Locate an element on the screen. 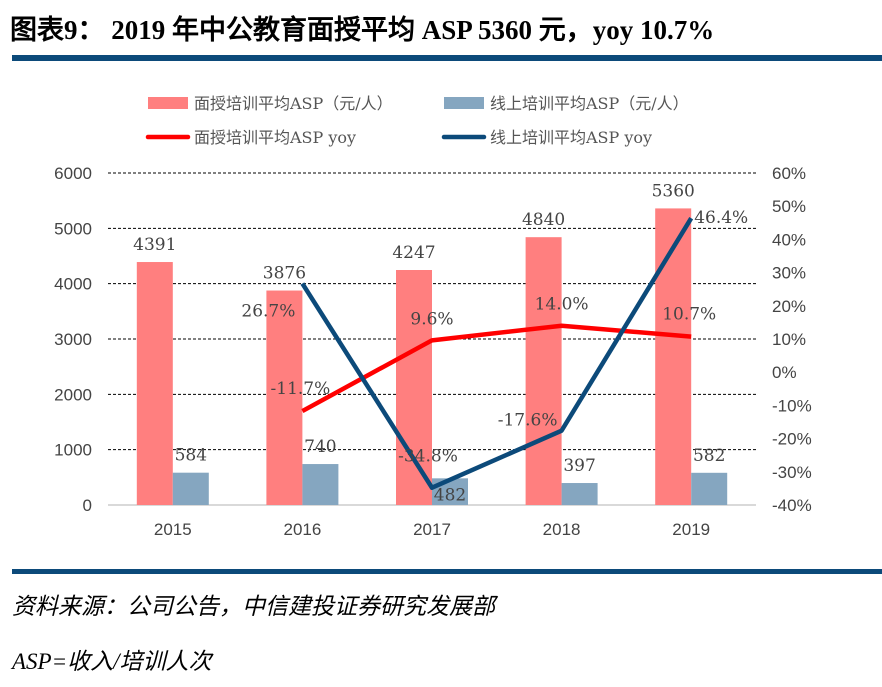 The width and height of the screenshot is (882, 687). y-tick-label: 2000 is located at coordinates (73, 394).